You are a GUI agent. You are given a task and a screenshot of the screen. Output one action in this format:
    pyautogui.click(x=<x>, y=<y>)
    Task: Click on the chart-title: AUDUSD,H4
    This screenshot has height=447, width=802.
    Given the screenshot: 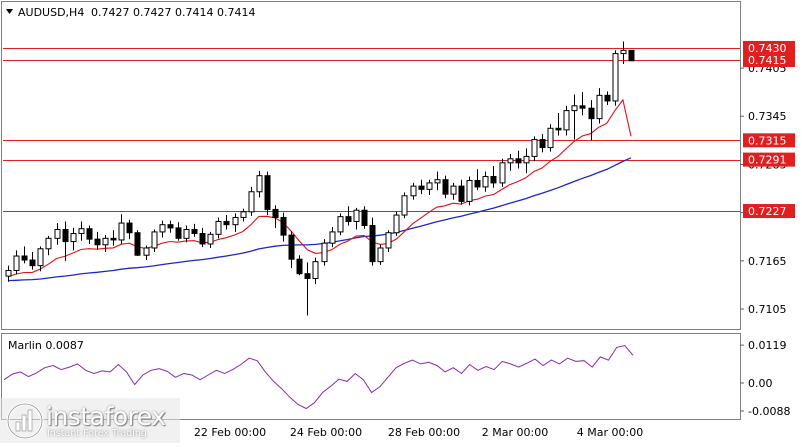 What is the action you would take?
    pyautogui.click(x=51, y=12)
    